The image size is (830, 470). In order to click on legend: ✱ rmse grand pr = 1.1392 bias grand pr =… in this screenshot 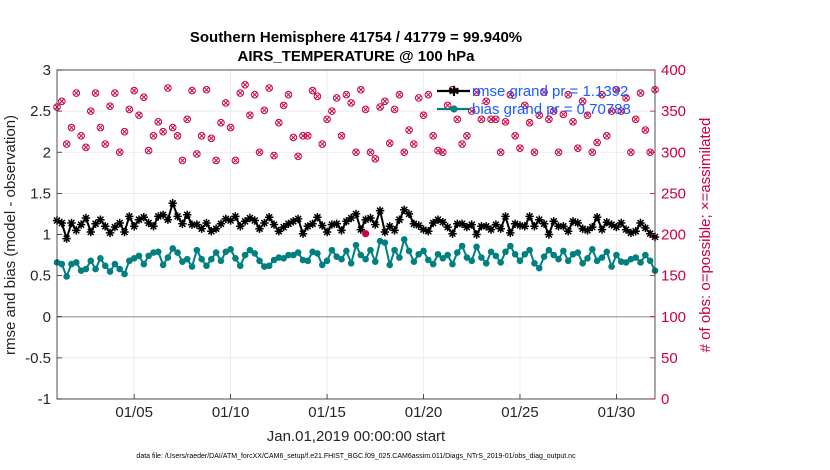, I will do `click(534, 100)`.